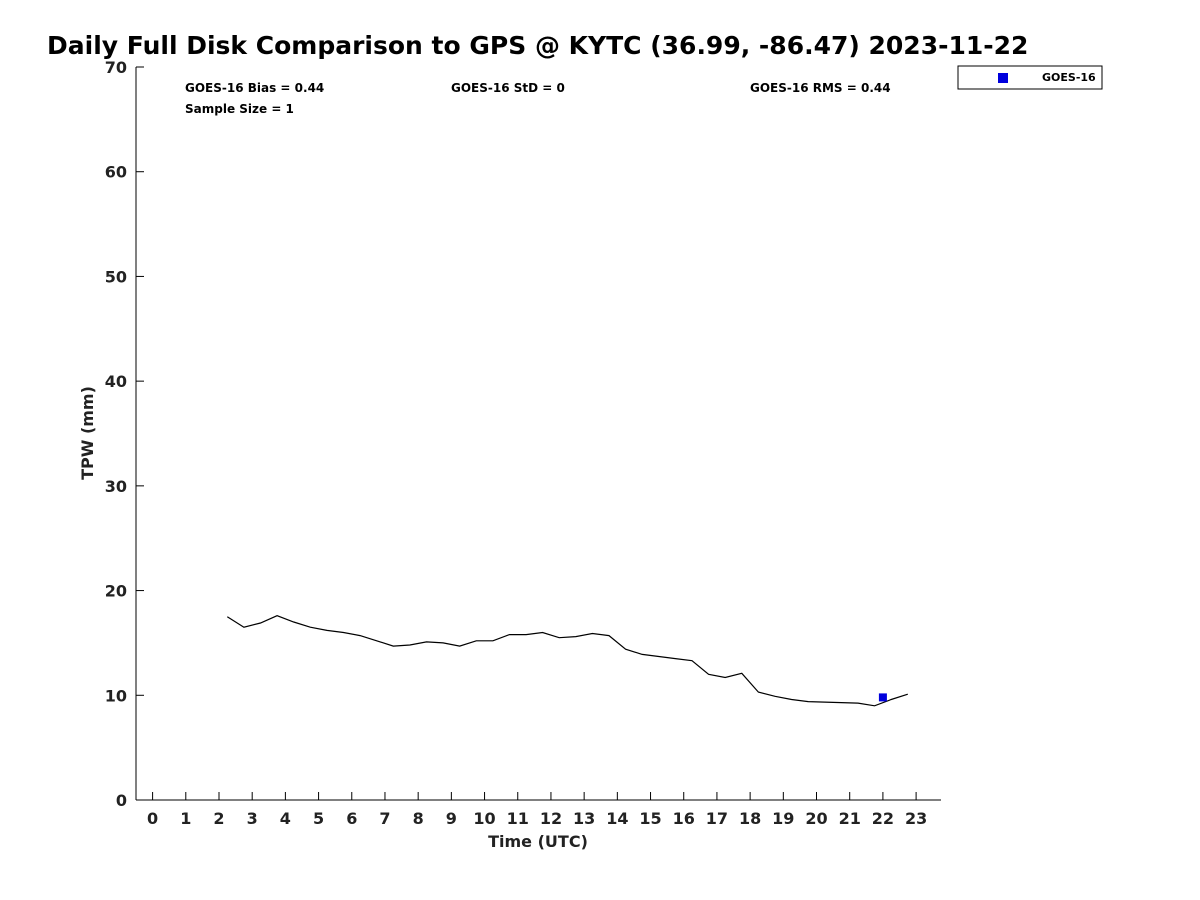 The height and width of the screenshot is (900, 1200). Describe the element at coordinates (285, 818) in the screenshot. I see `x-tick-label: 4` at that location.